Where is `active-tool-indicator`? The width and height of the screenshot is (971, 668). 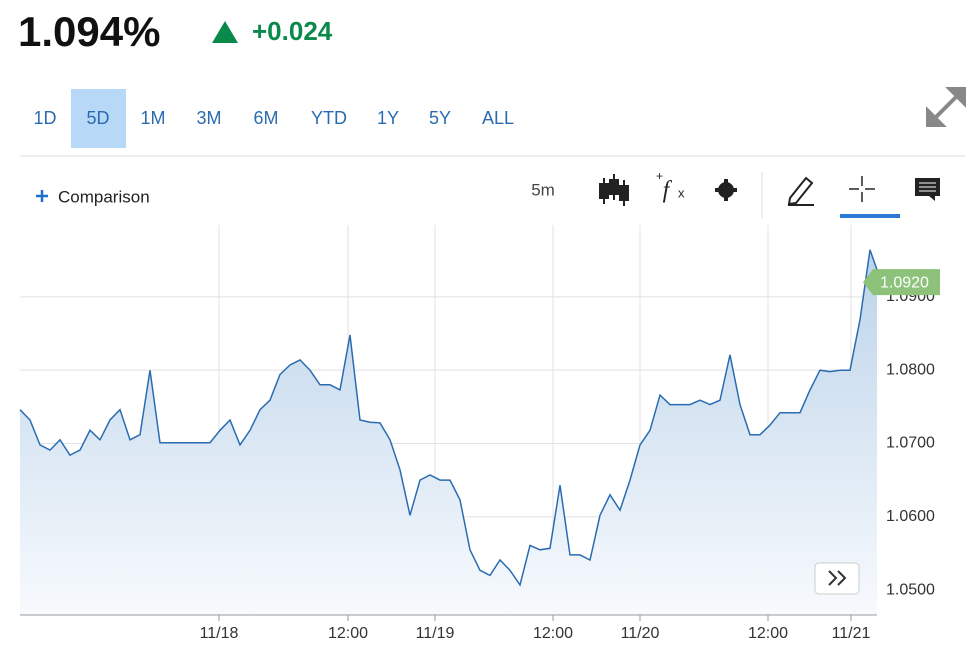
active-tool-indicator is located at coordinates (870, 216).